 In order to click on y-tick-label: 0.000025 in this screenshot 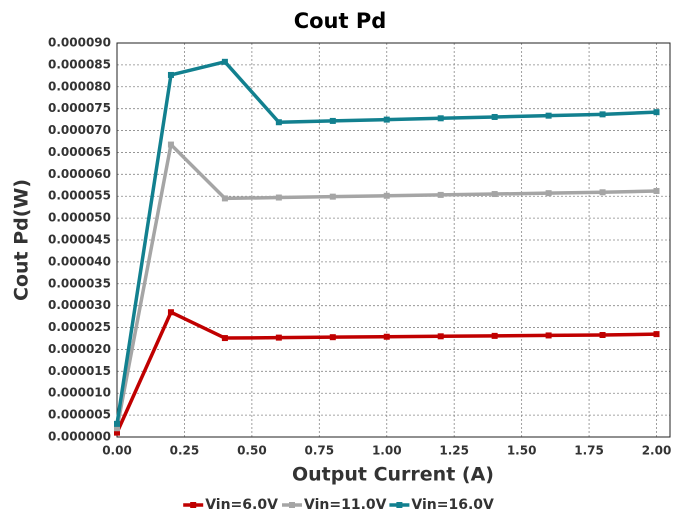, I will do `click(79, 327)`.